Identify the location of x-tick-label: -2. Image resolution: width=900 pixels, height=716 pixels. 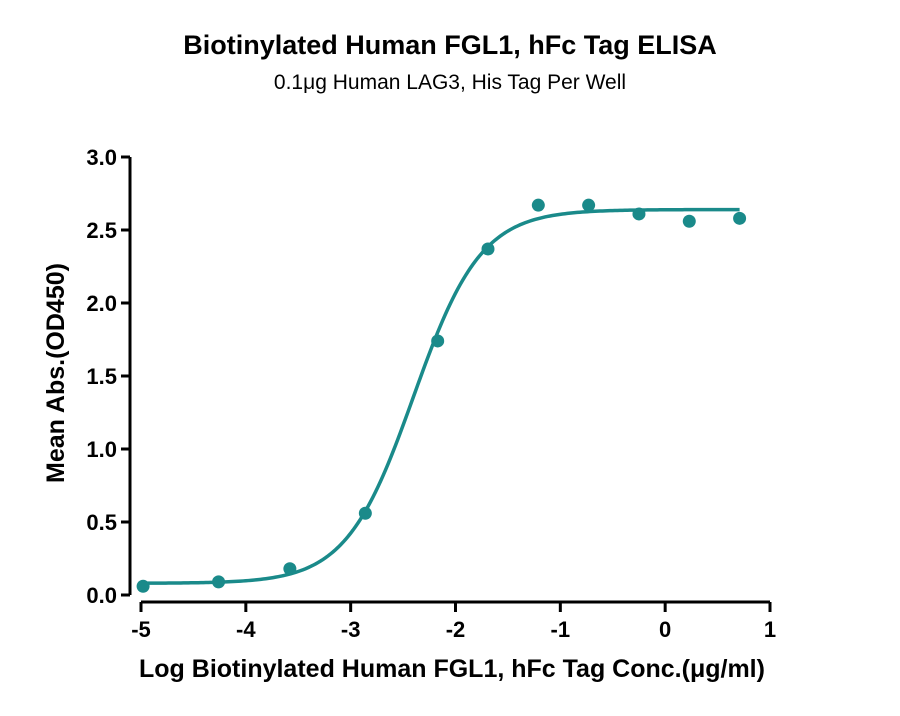
(456, 629).